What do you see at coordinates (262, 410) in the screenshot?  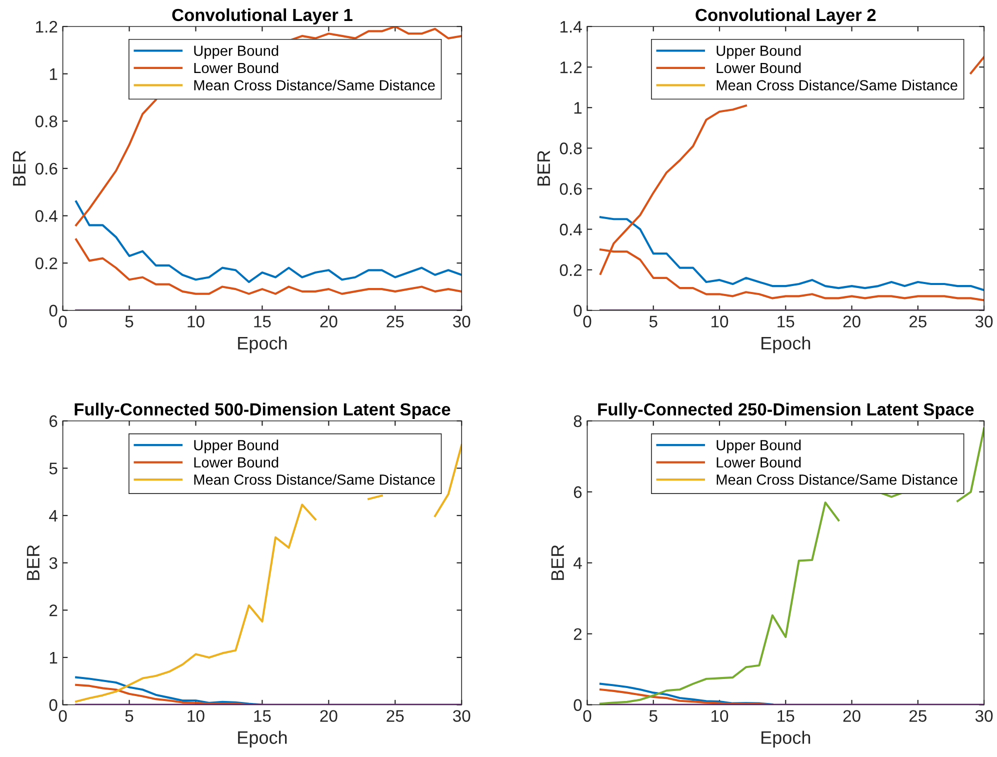 I see `chart-title: Fully-Connected 500-Dimension Latent Space` at bounding box center [262, 410].